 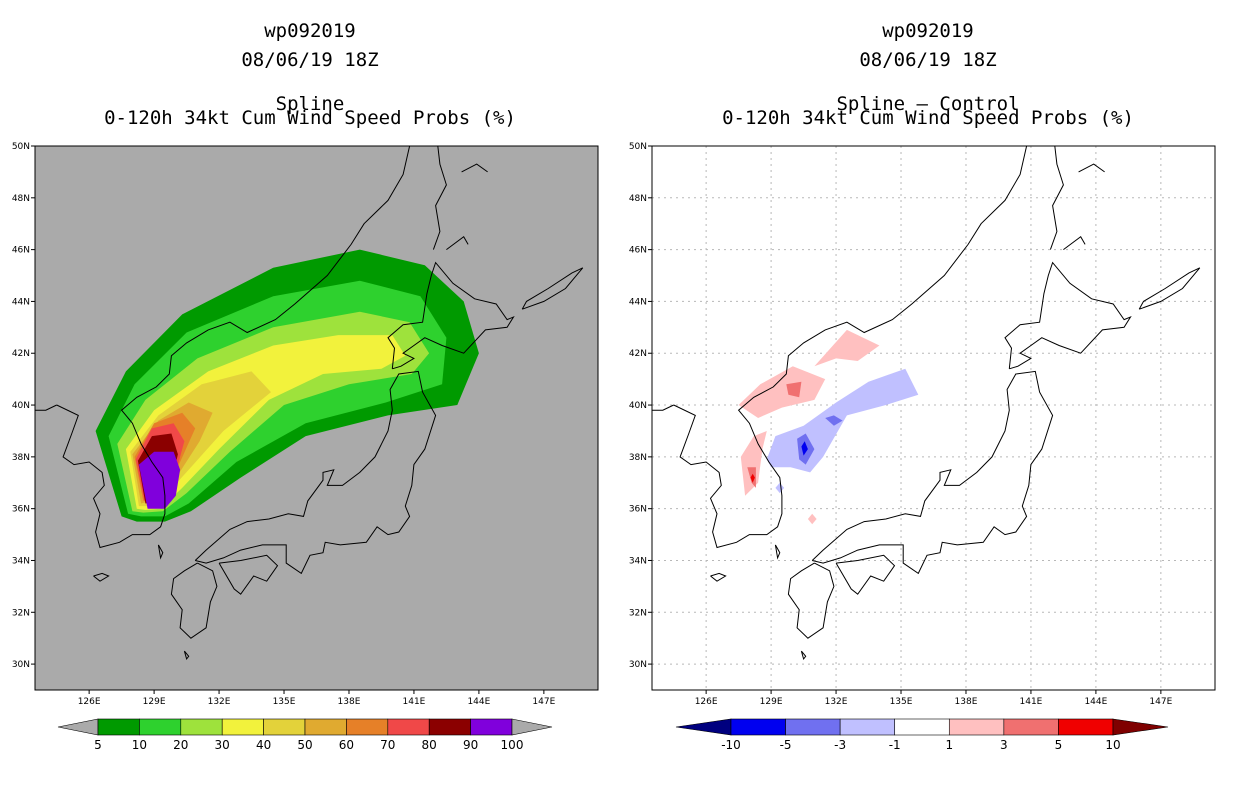 I want to click on colorbar-label: -1, so click(x=895, y=745).